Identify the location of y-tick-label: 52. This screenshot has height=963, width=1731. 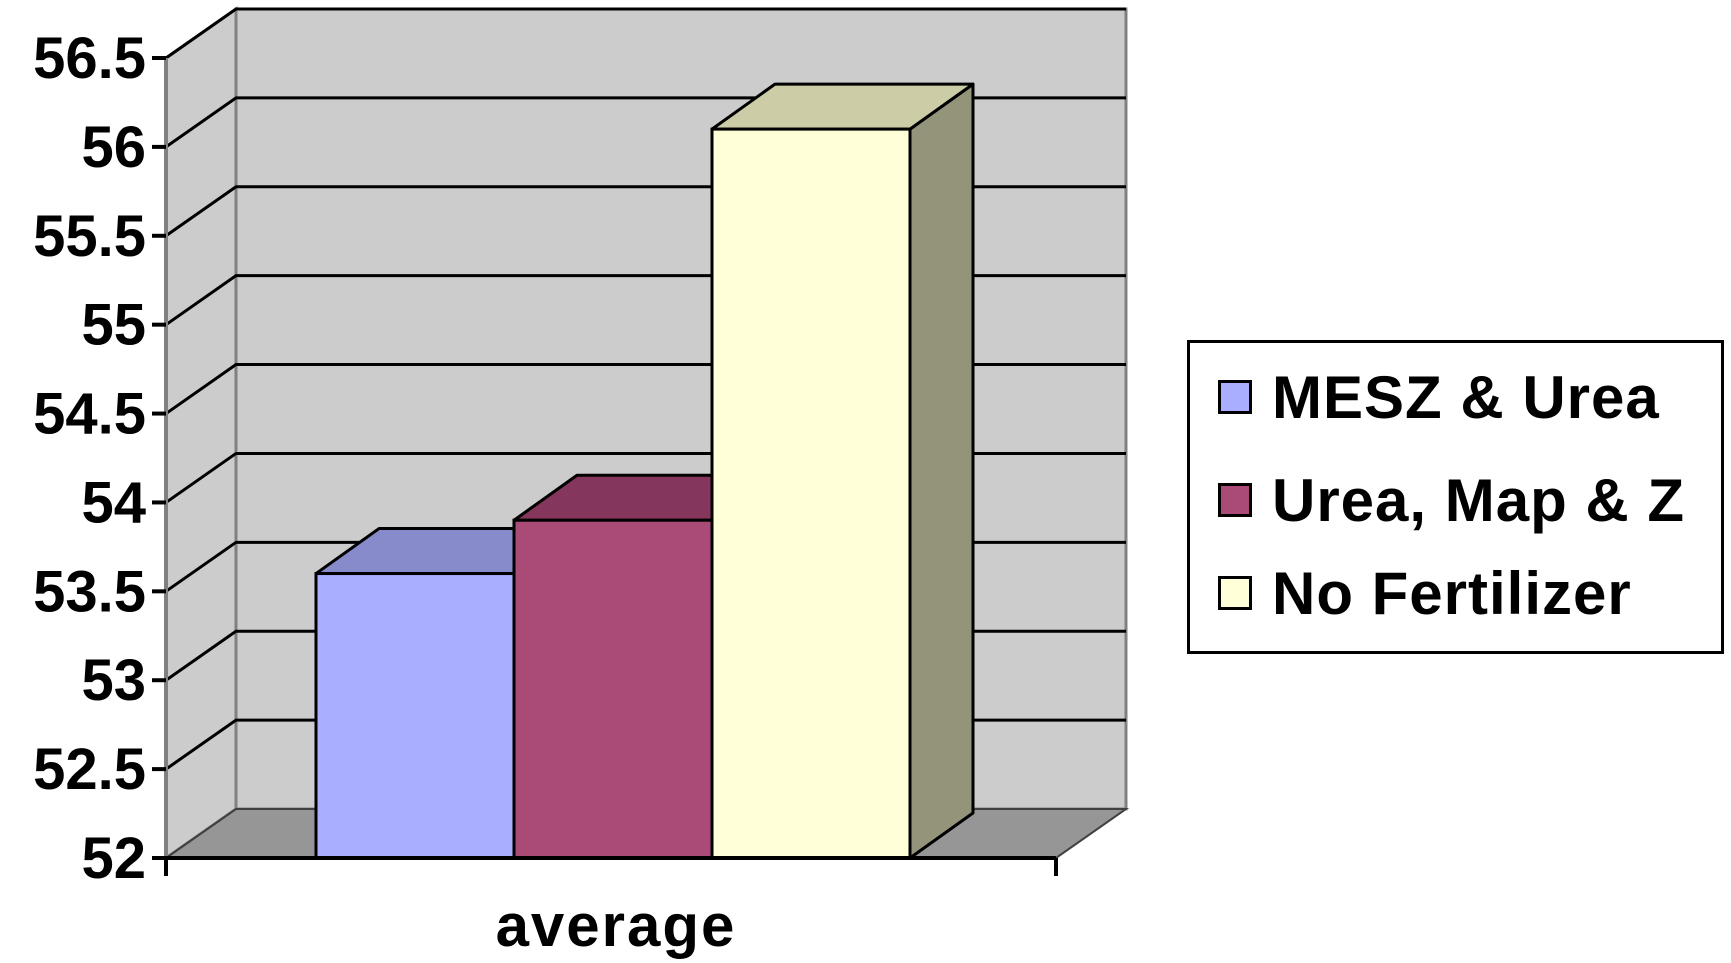
(113, 858).